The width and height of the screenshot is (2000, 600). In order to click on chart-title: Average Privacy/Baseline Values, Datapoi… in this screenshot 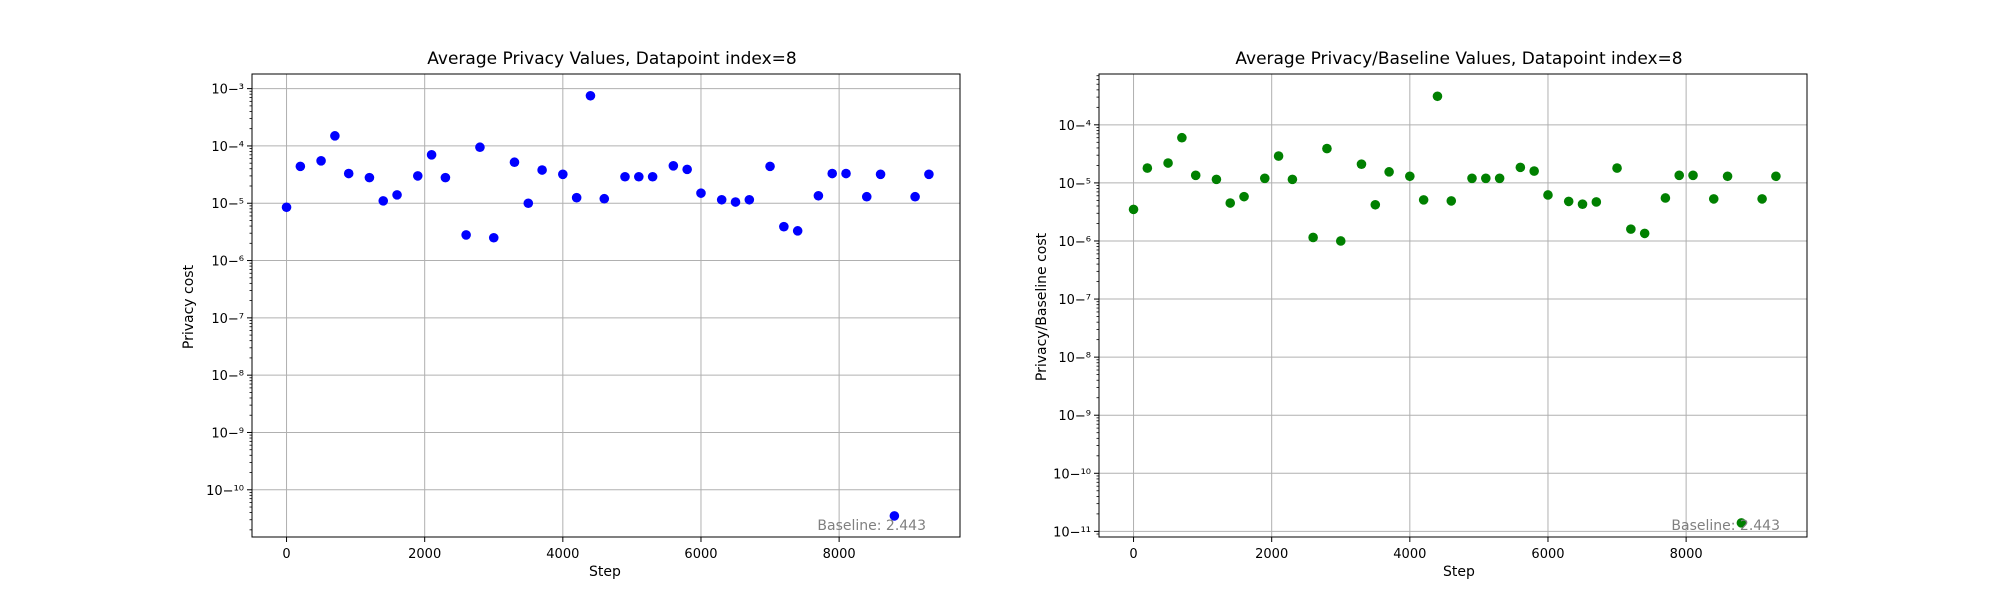, I will do `click(1458, 59)`.